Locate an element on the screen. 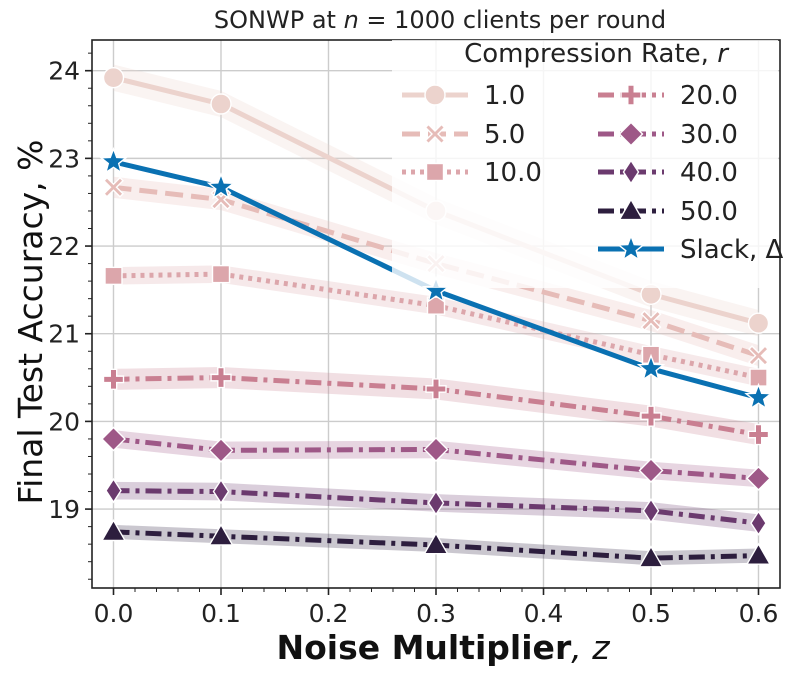  x-tick-label: 0.4 is located at coordinates (544, 613).